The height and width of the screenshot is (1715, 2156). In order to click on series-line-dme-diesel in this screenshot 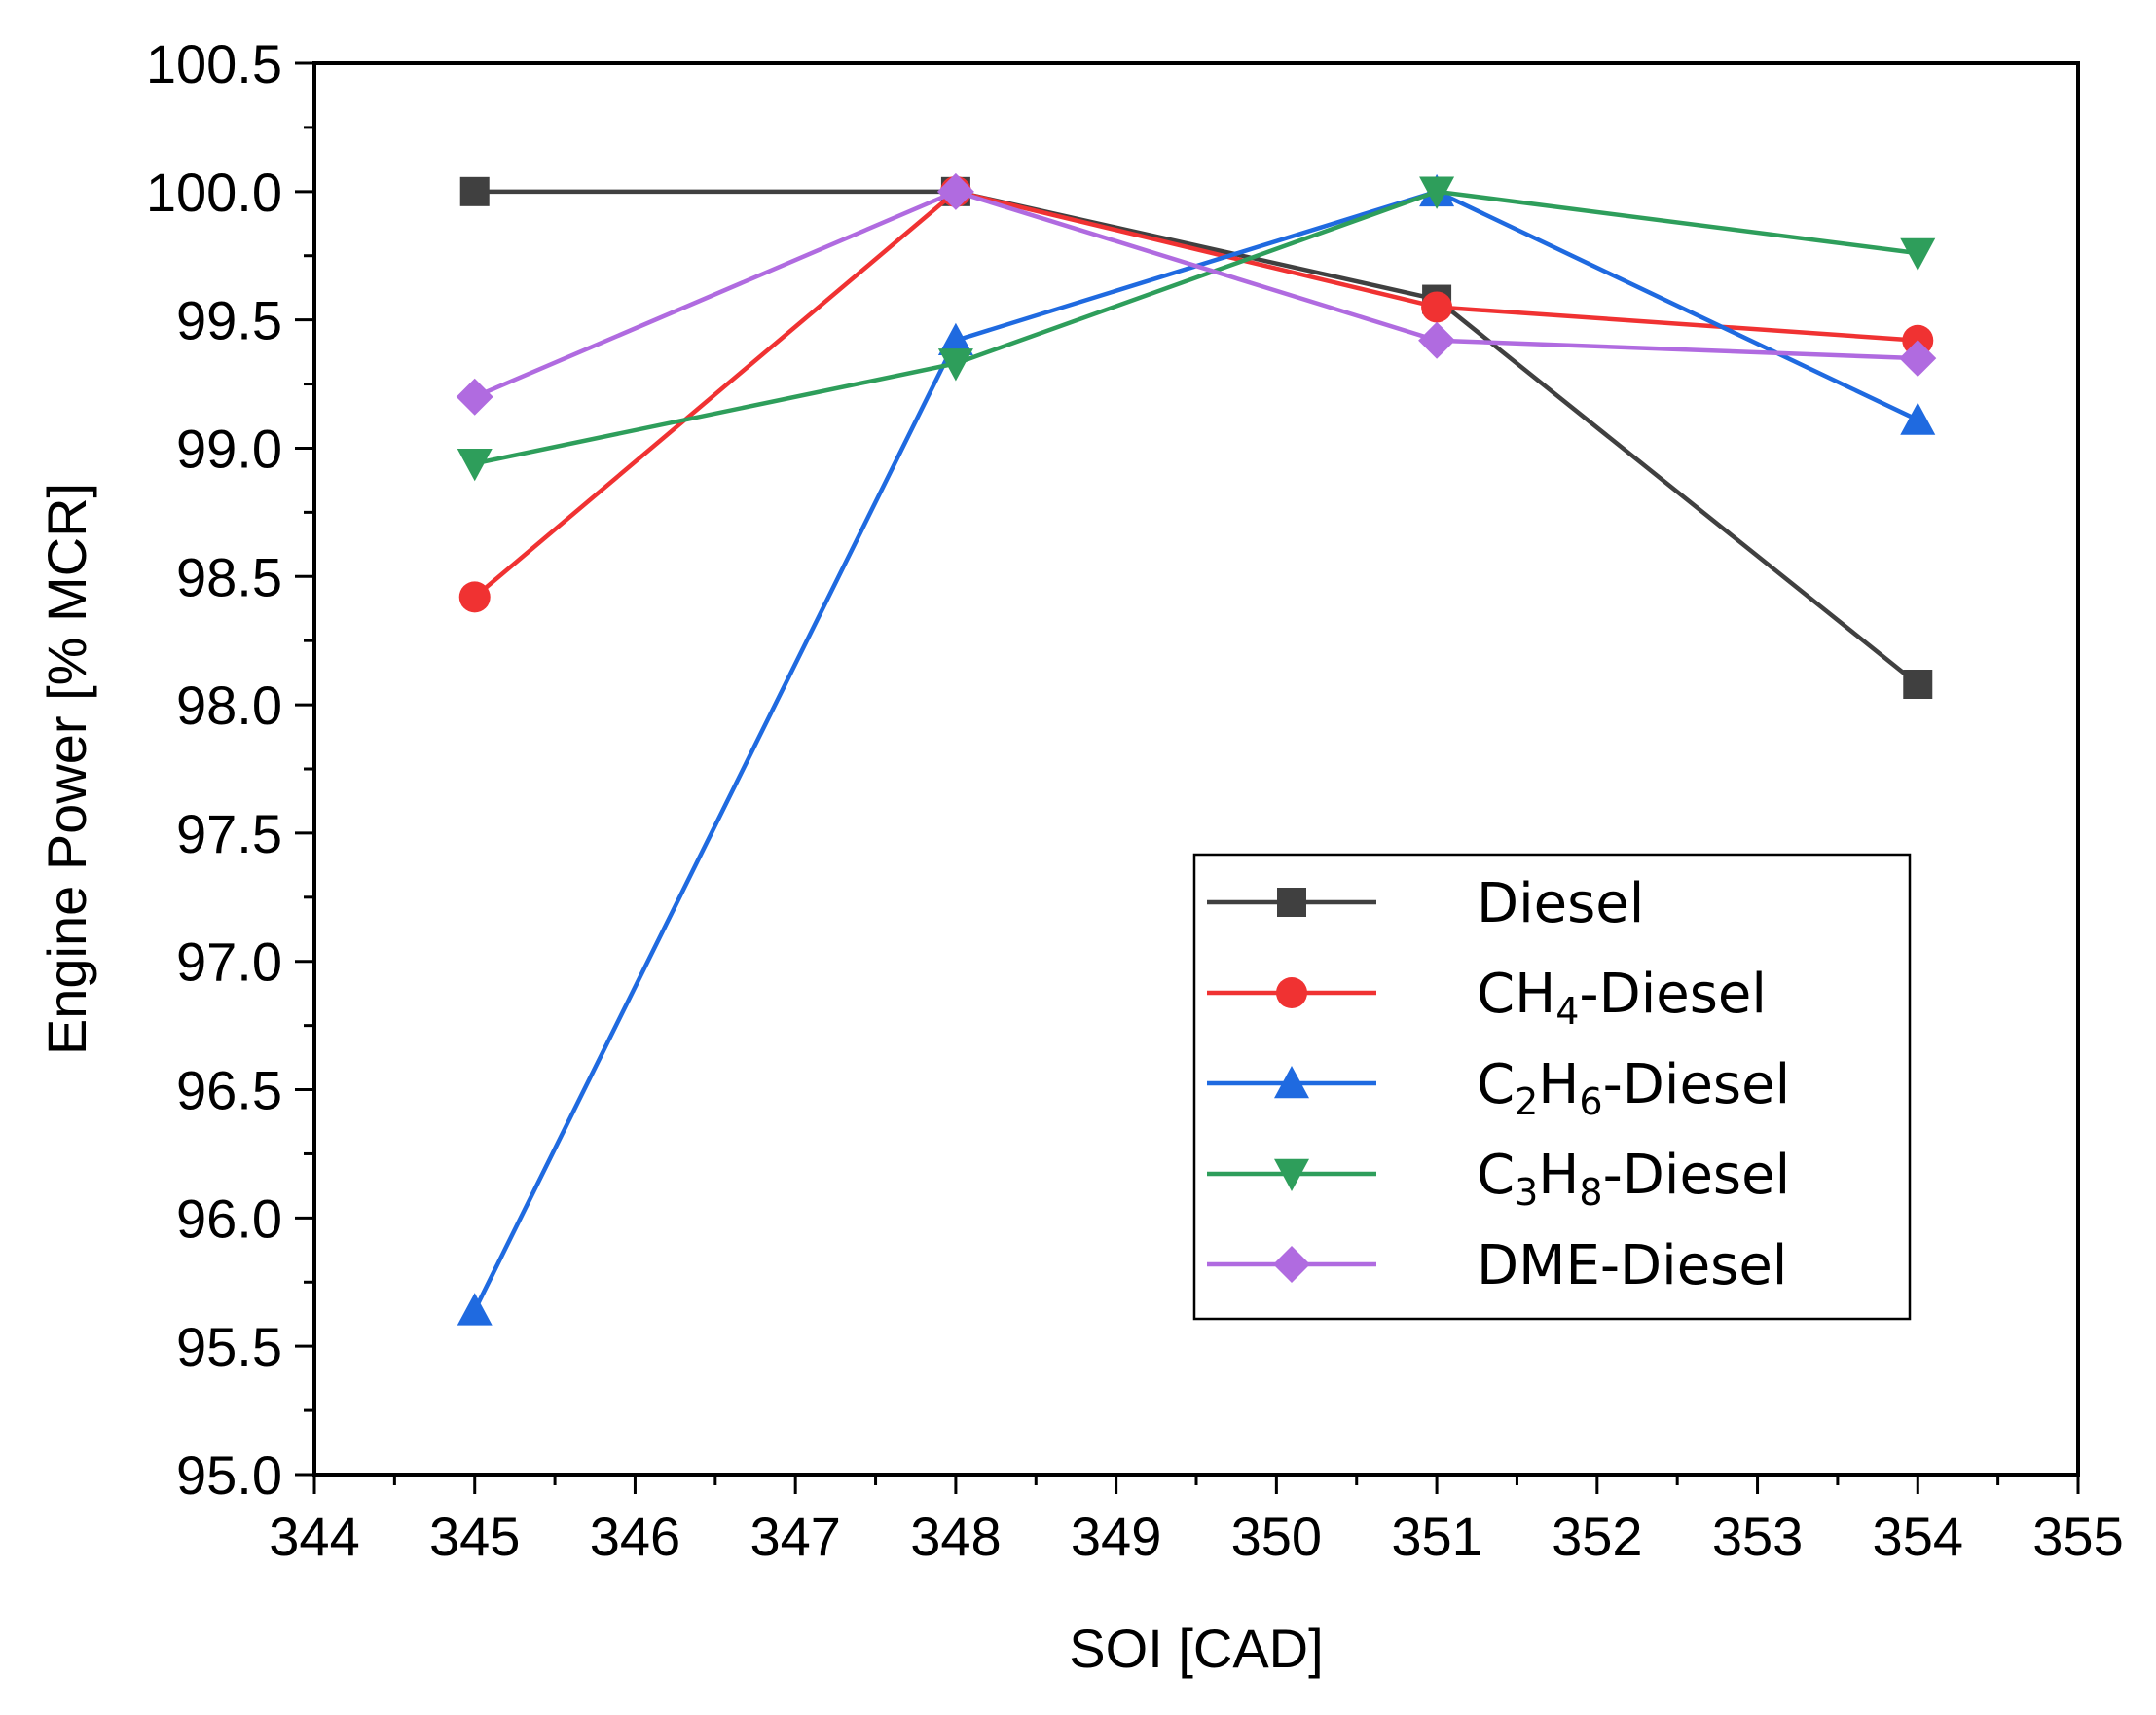, I will do `click(1195, 294)`.